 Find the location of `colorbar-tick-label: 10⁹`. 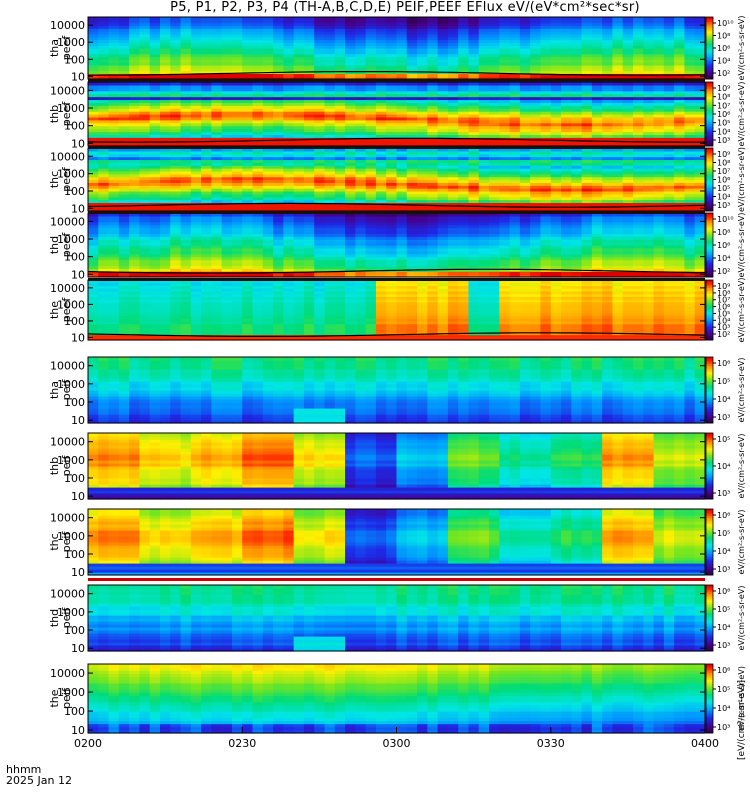

colorbar-tick-label: 10⁹ is located at coordinates (723, 88).